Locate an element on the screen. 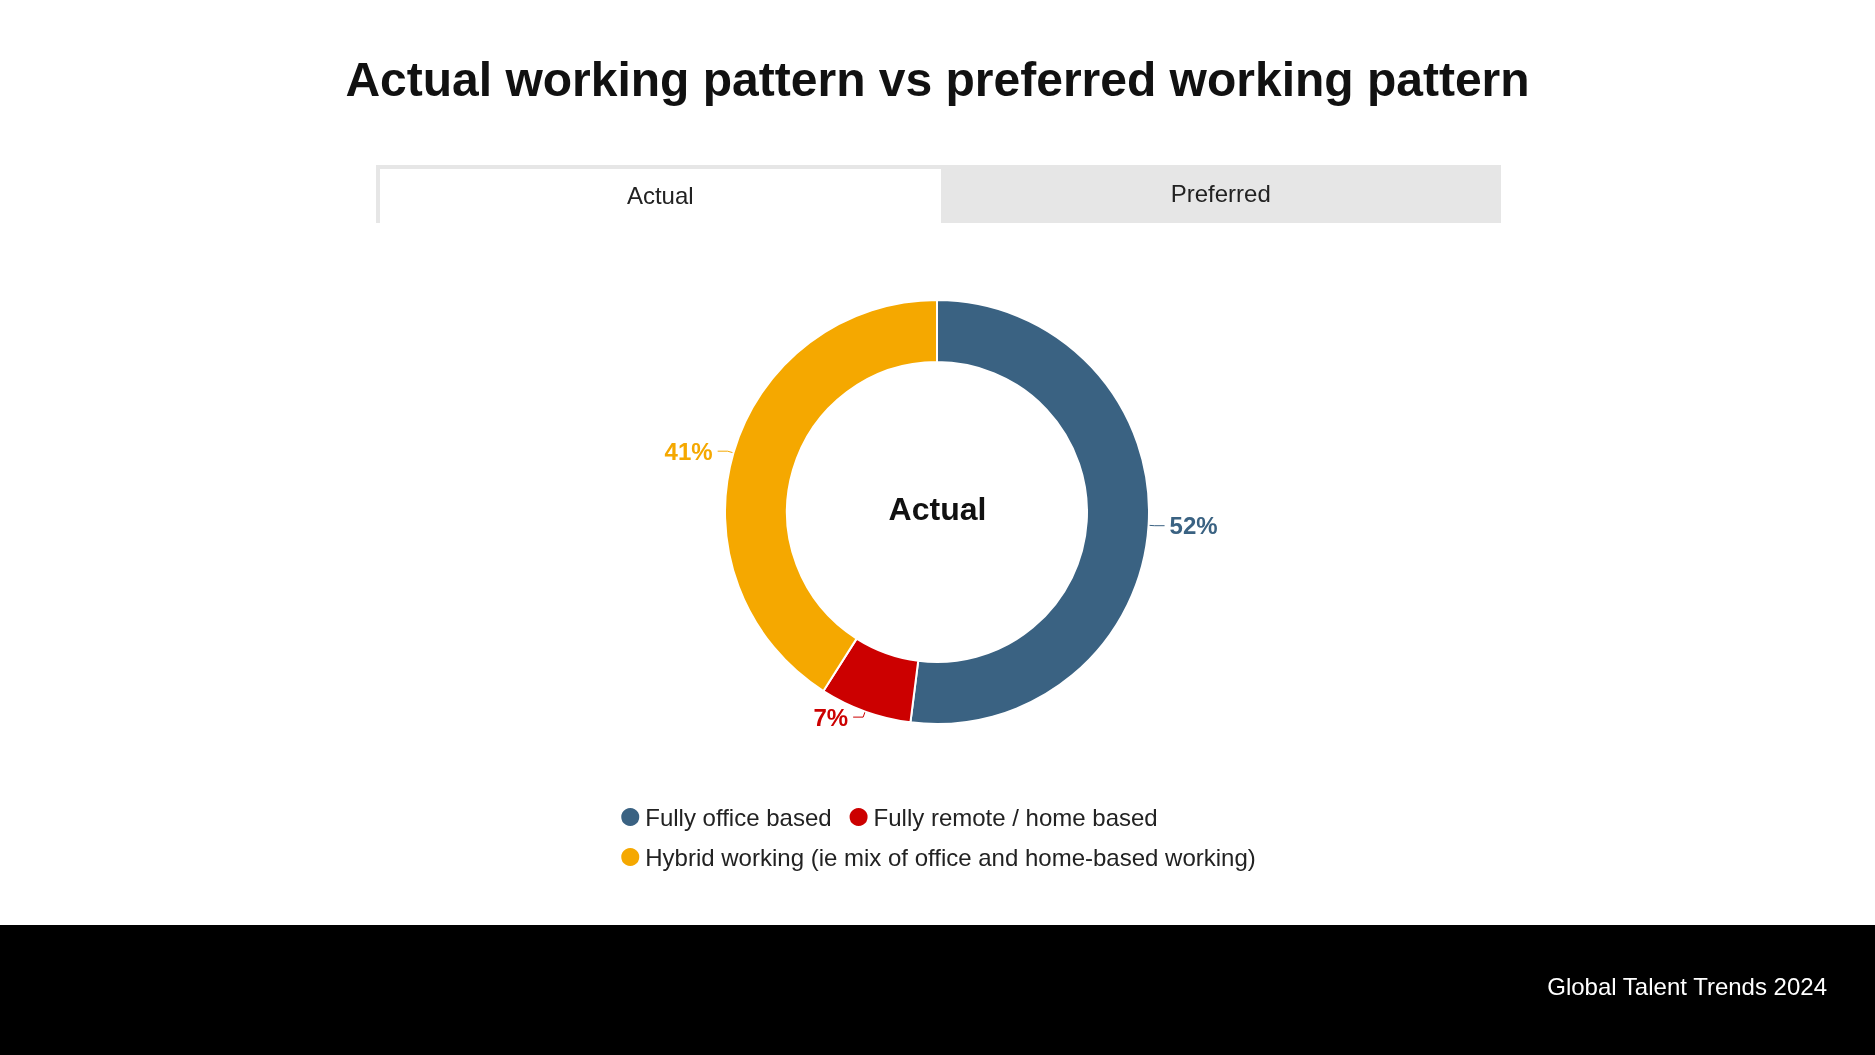  legend-label: Hybrid working (ie mix of office and home-based working) is located at coordinates (950, 857).